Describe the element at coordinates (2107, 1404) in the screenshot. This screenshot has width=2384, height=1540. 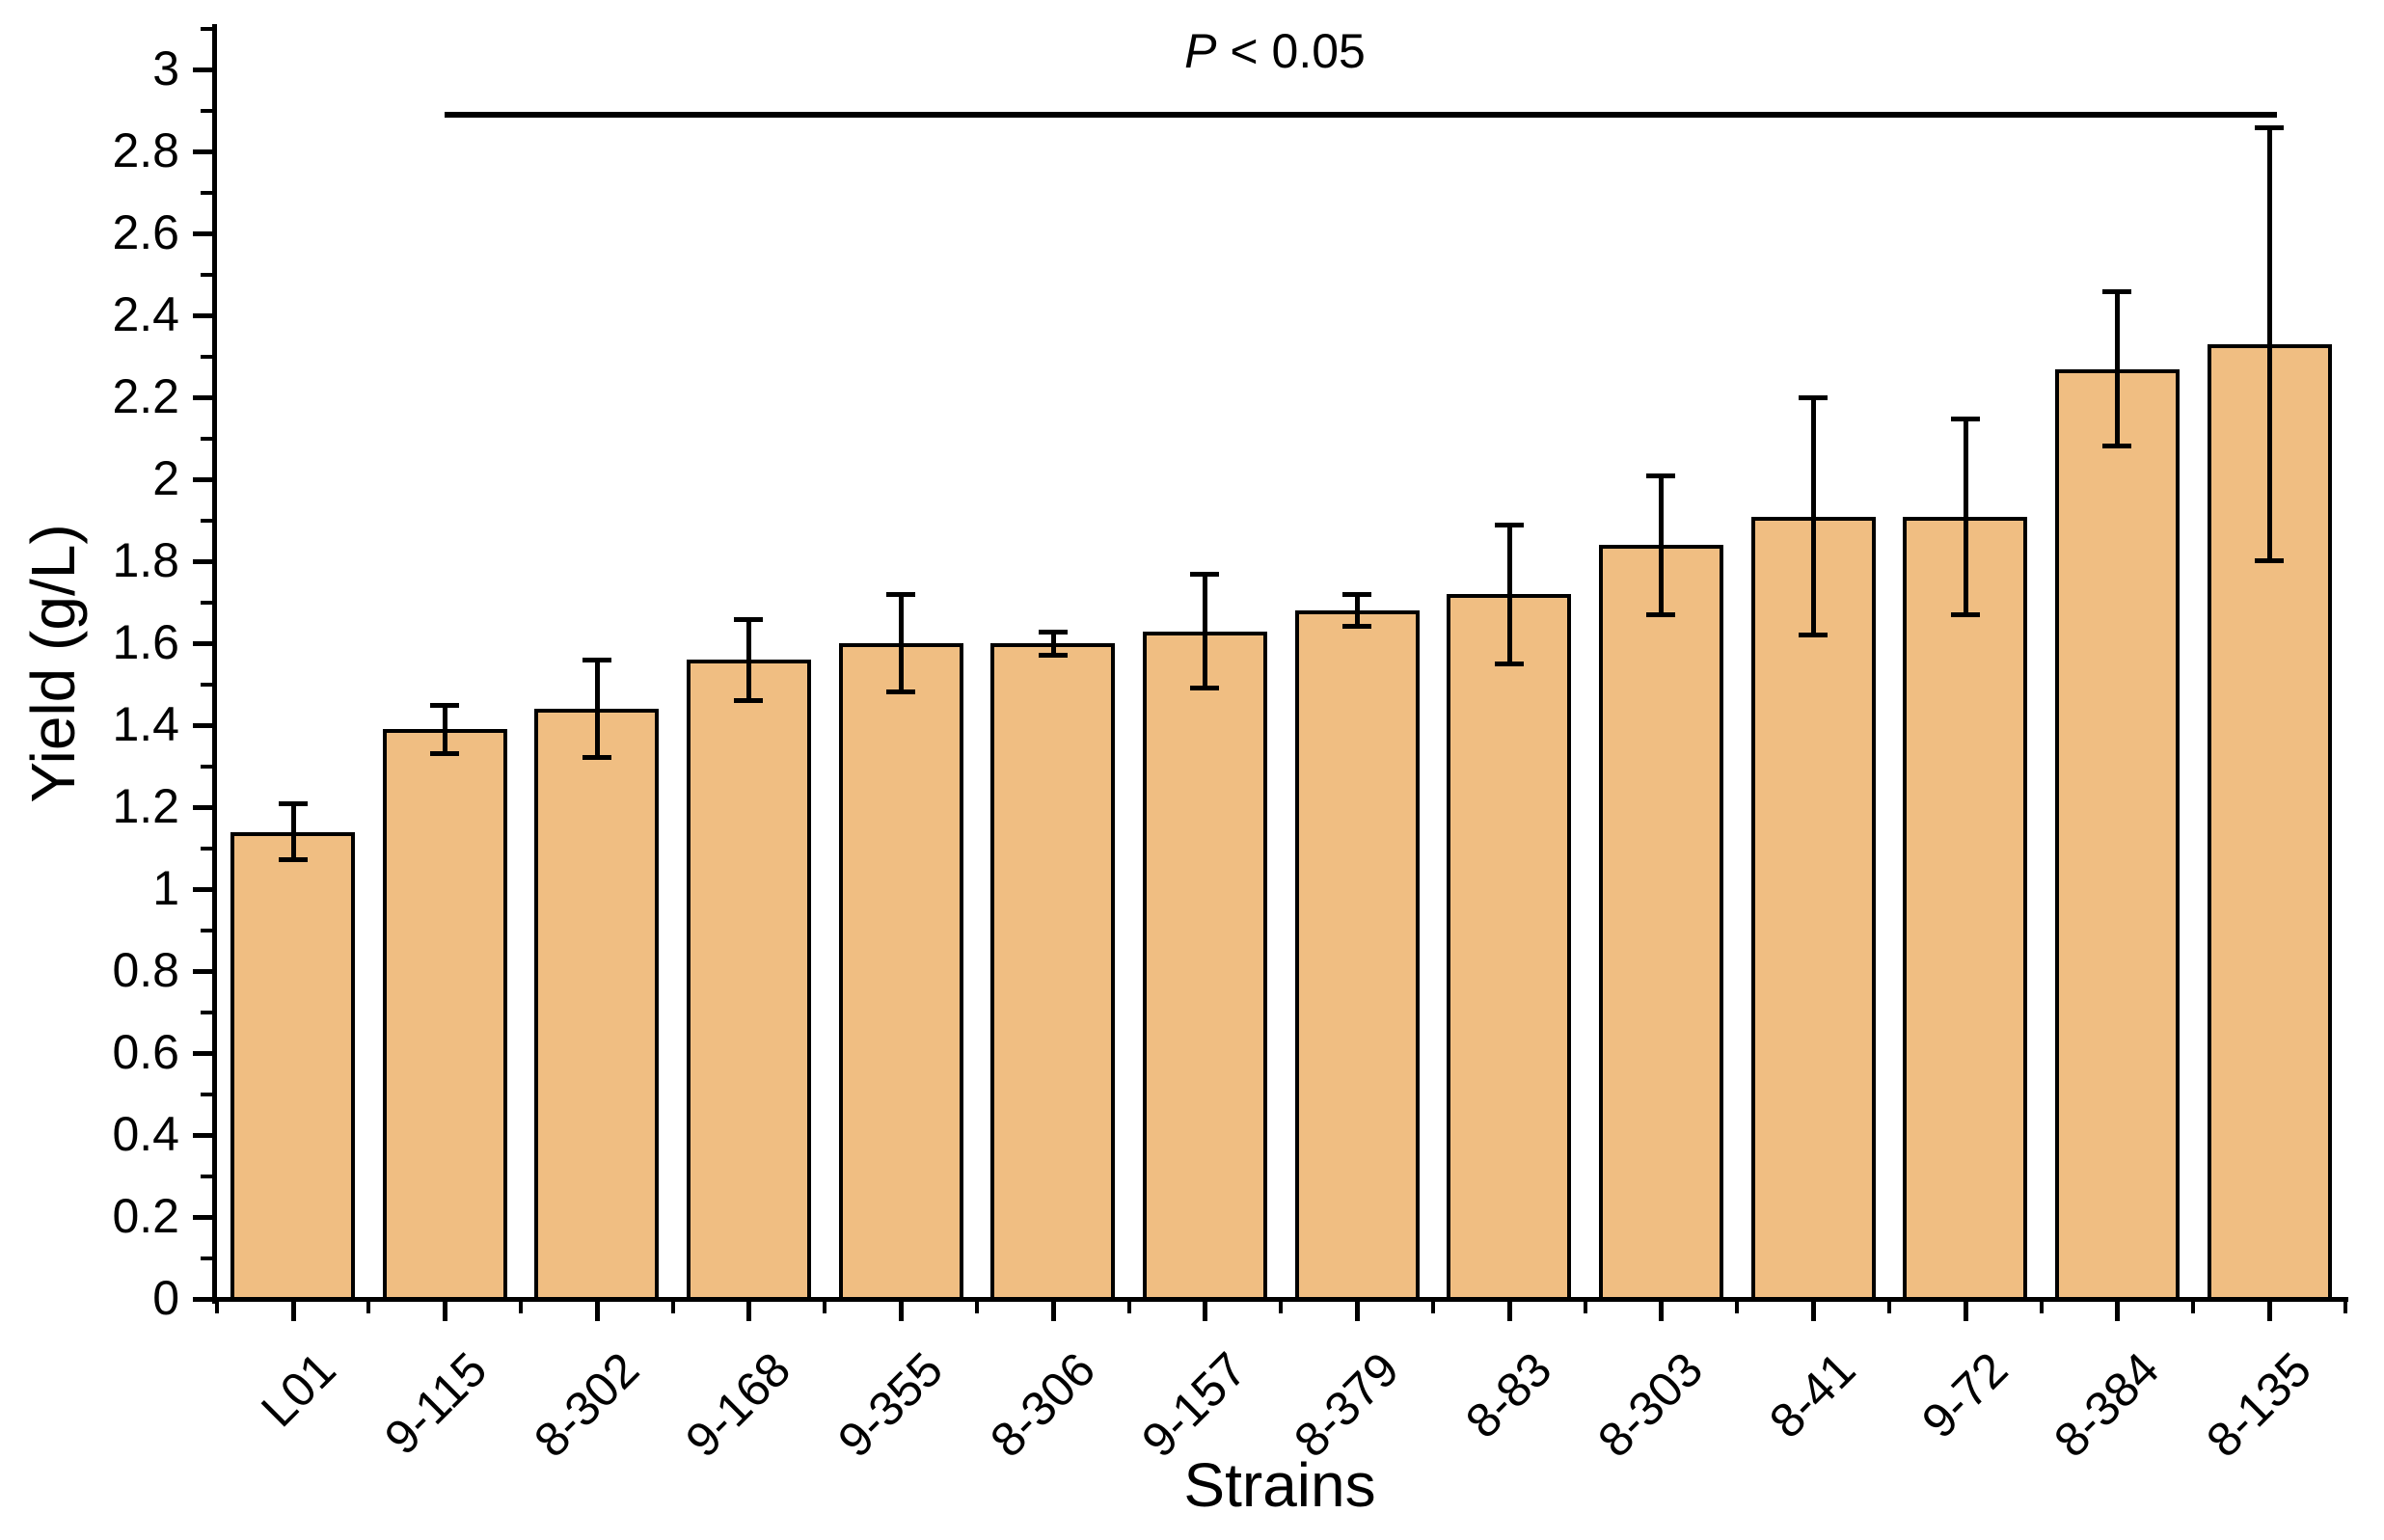
I see `x-tick-label: 8-384` at that location.